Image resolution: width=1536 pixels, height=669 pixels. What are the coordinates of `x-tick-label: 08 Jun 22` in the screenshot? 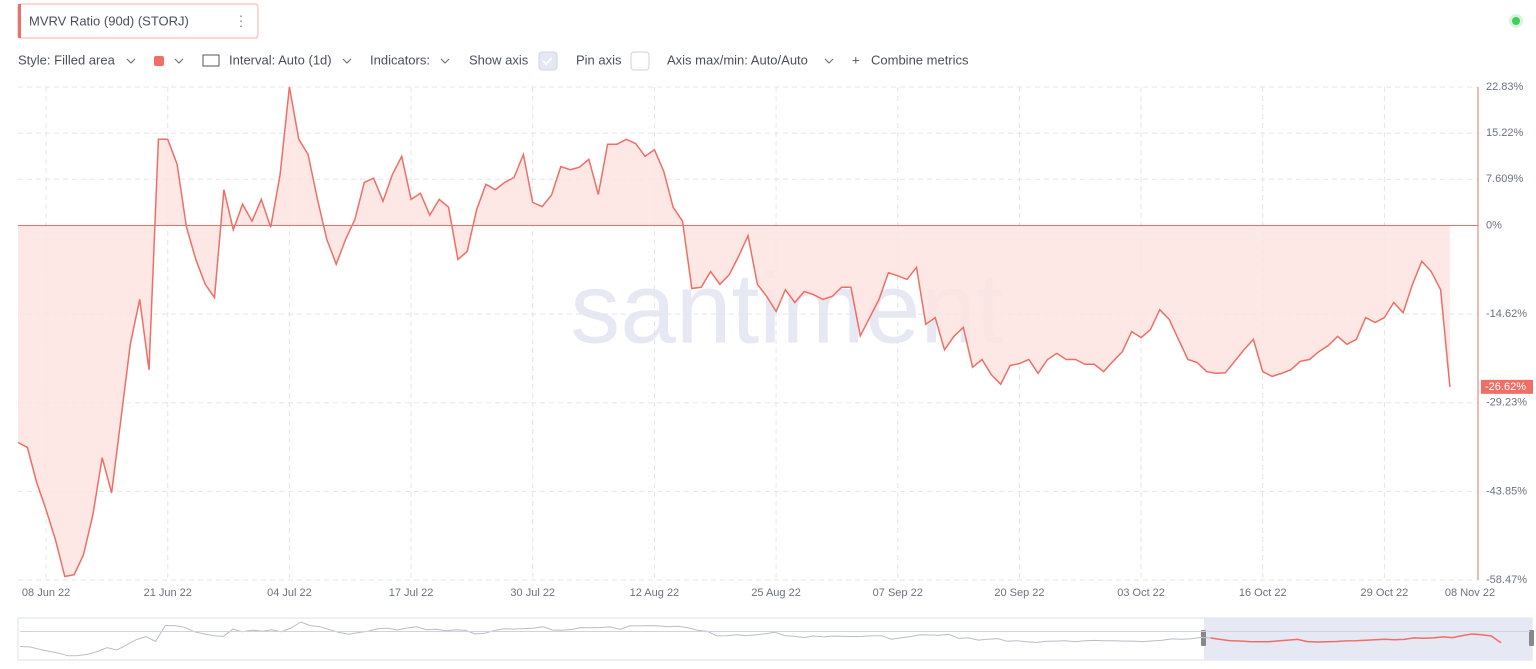 It's located at (46, 593).